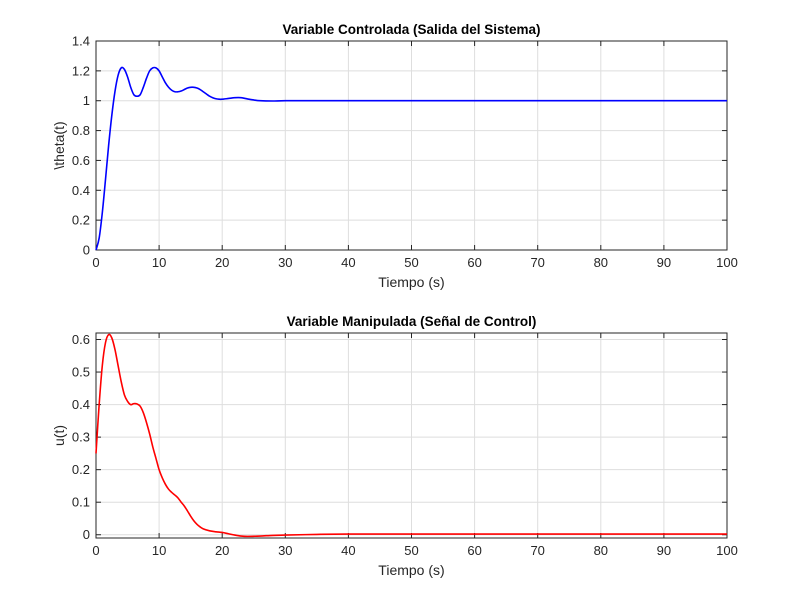  Describe the element at coordinates (474, 262) in the screenshot. I see `top-x-tick-label: 60` at that location.